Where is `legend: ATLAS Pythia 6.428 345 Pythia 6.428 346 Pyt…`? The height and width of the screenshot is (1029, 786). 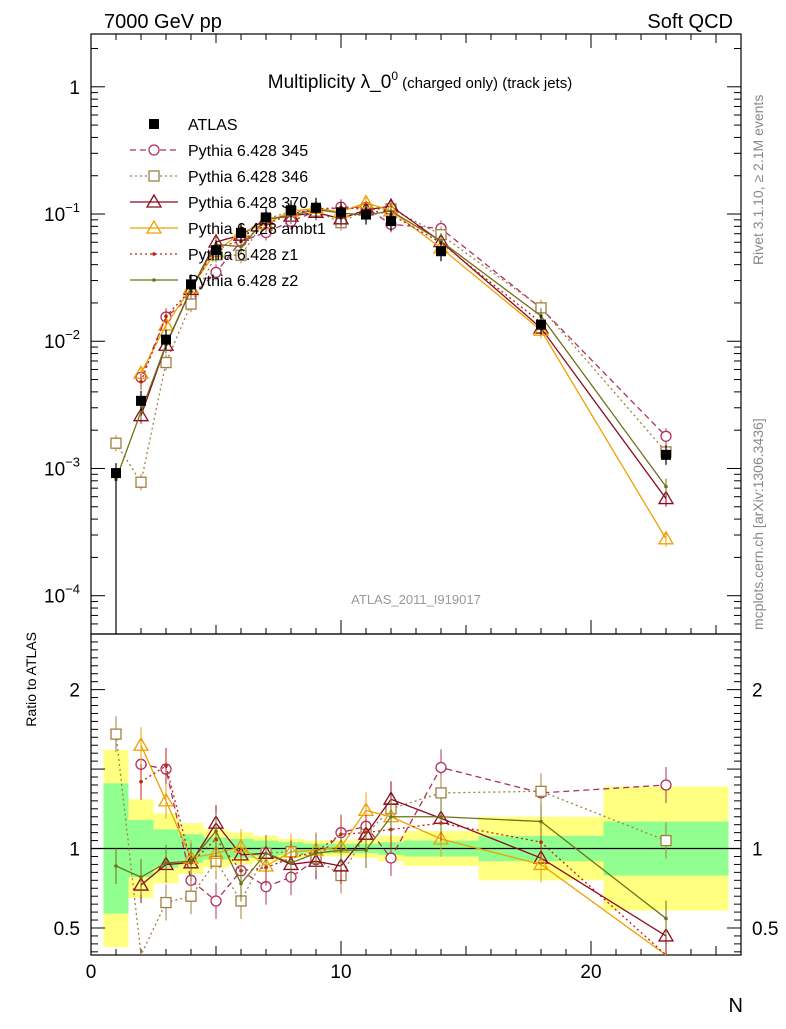
legend: ATLAS Pythia 6.428 345 Pythia 6.428 346 Pyt… is located at coordinates (228, 203).